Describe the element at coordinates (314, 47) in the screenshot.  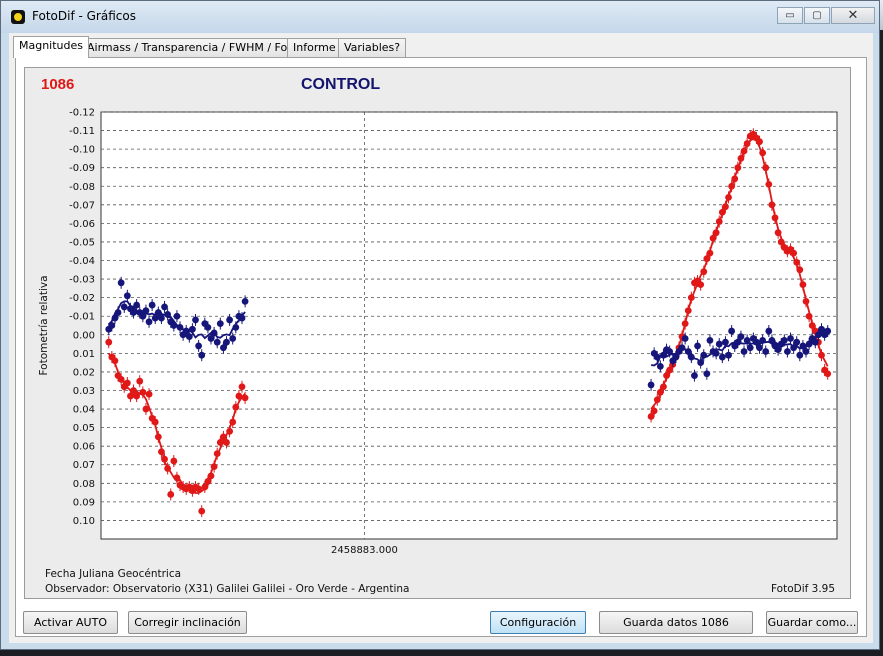
I see `tab-informe: Informe` at that location.